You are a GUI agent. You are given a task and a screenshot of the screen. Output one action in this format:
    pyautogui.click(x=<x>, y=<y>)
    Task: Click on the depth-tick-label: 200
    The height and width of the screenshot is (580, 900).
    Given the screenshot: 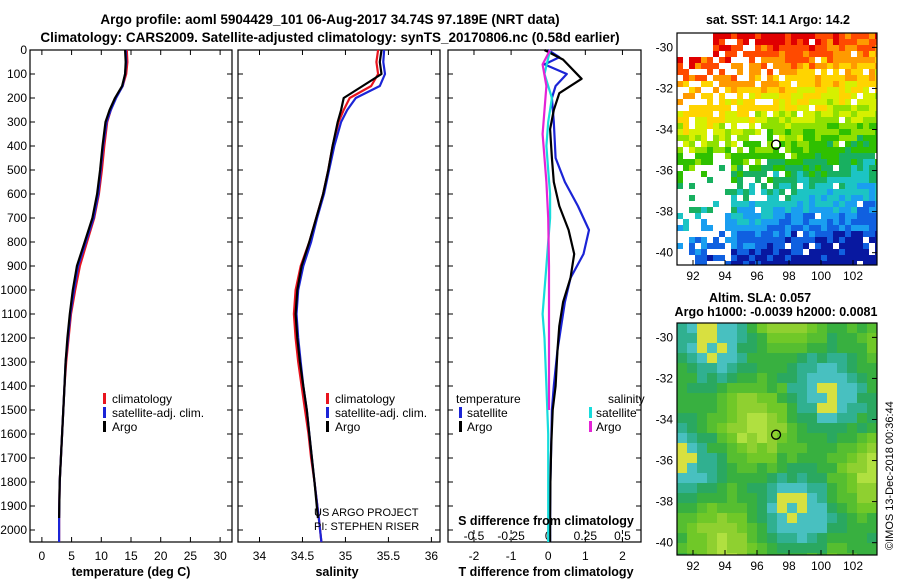 What is the action you would take?
    pyautogui.click(x=17, y=98)
    